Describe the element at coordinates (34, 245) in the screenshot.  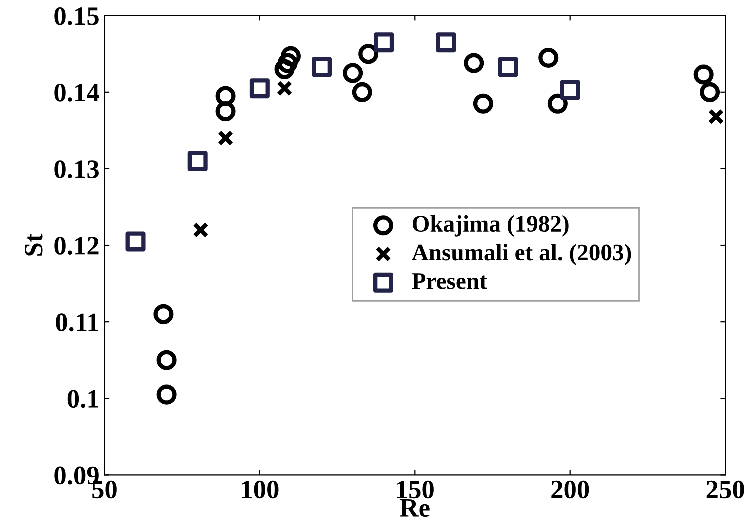
I see `y-axis-title: St` at that location.